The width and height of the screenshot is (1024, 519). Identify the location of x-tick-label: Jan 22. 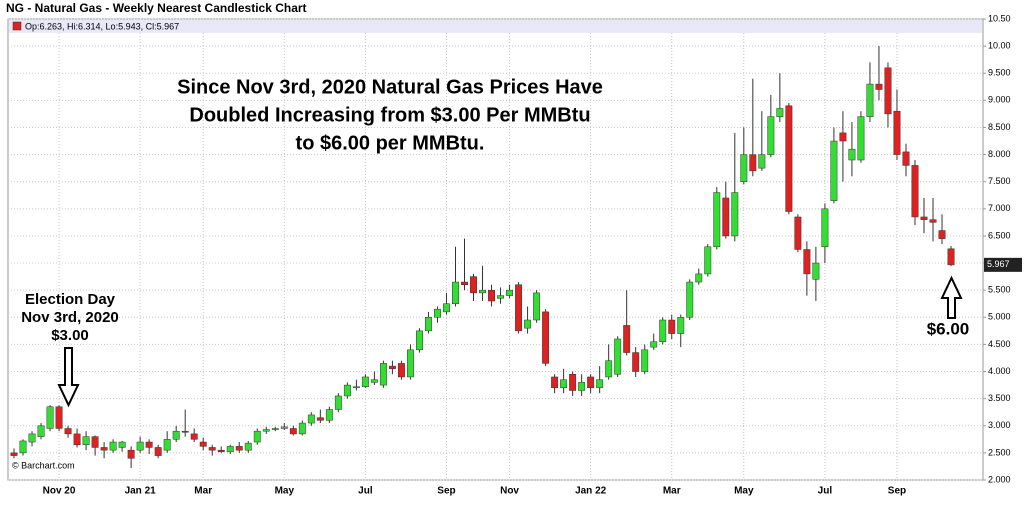
(591, 491).